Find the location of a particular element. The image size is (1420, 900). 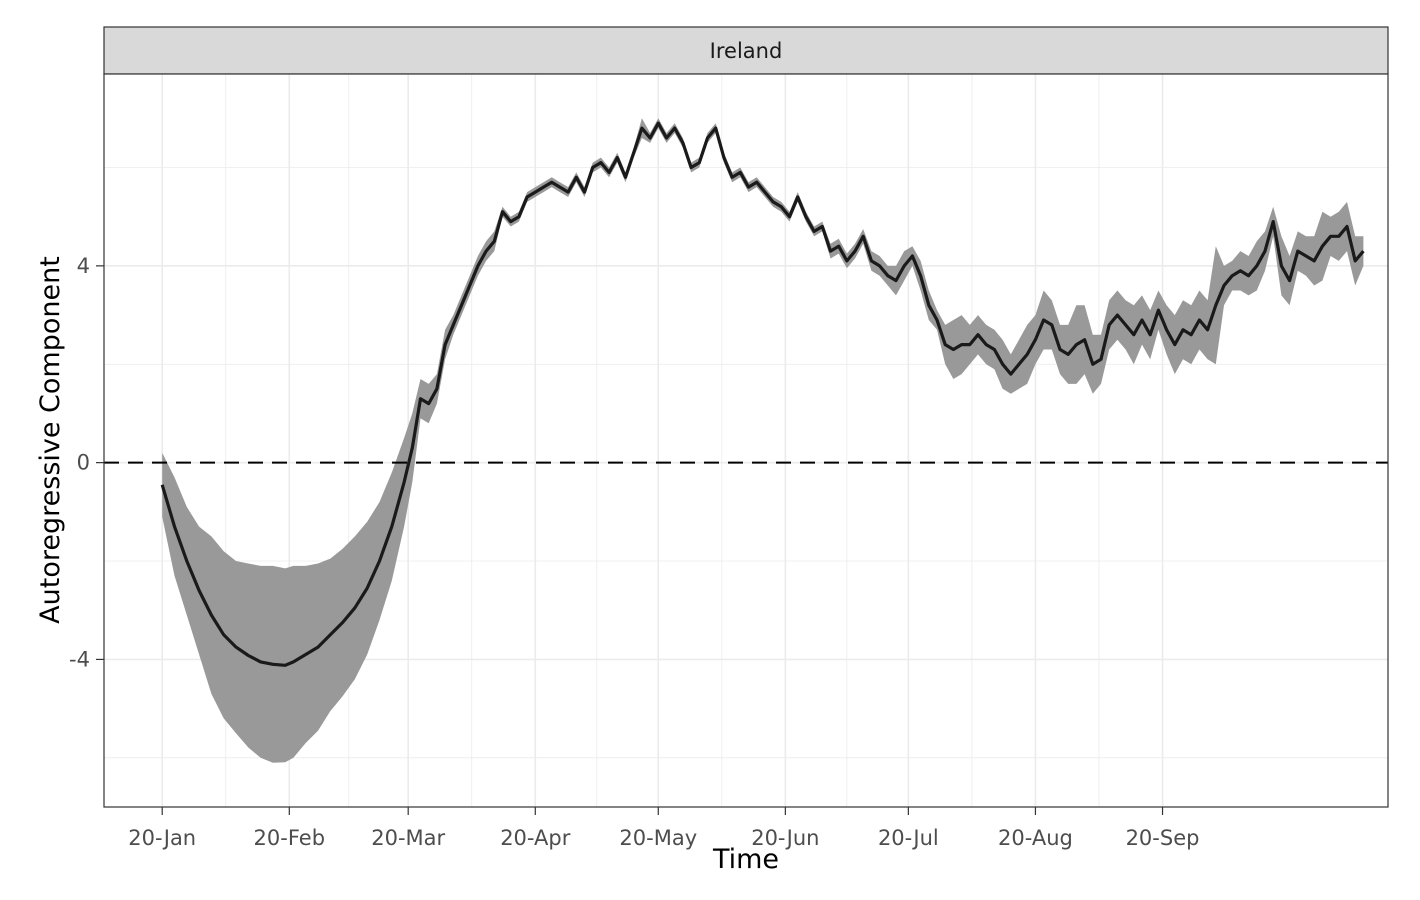

x-tick-label: 20-Jul is located at coordinates (908, 838).